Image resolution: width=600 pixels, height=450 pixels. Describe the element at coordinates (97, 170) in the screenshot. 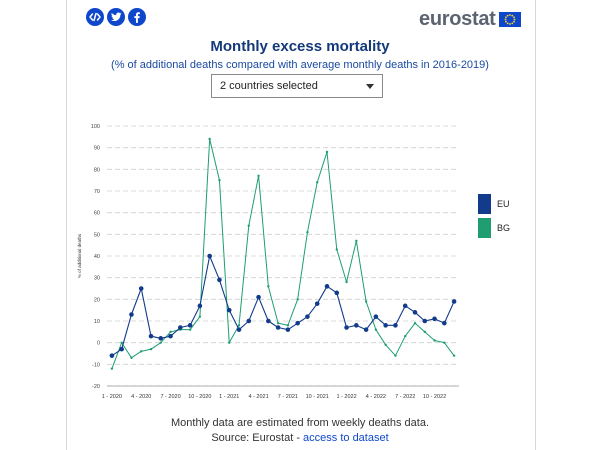

I see `y-tick-label: 80` at that location.